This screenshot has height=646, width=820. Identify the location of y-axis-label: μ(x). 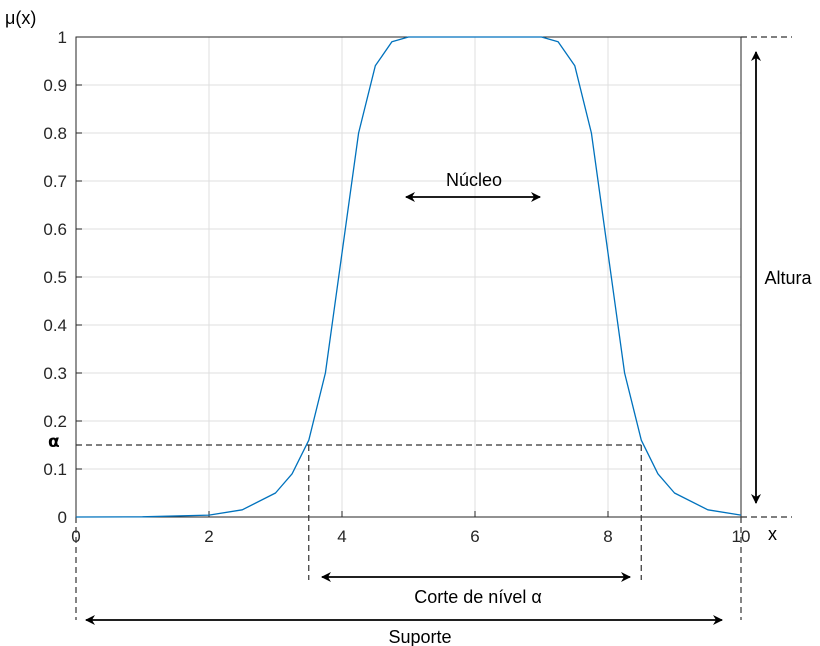
(20, 18).